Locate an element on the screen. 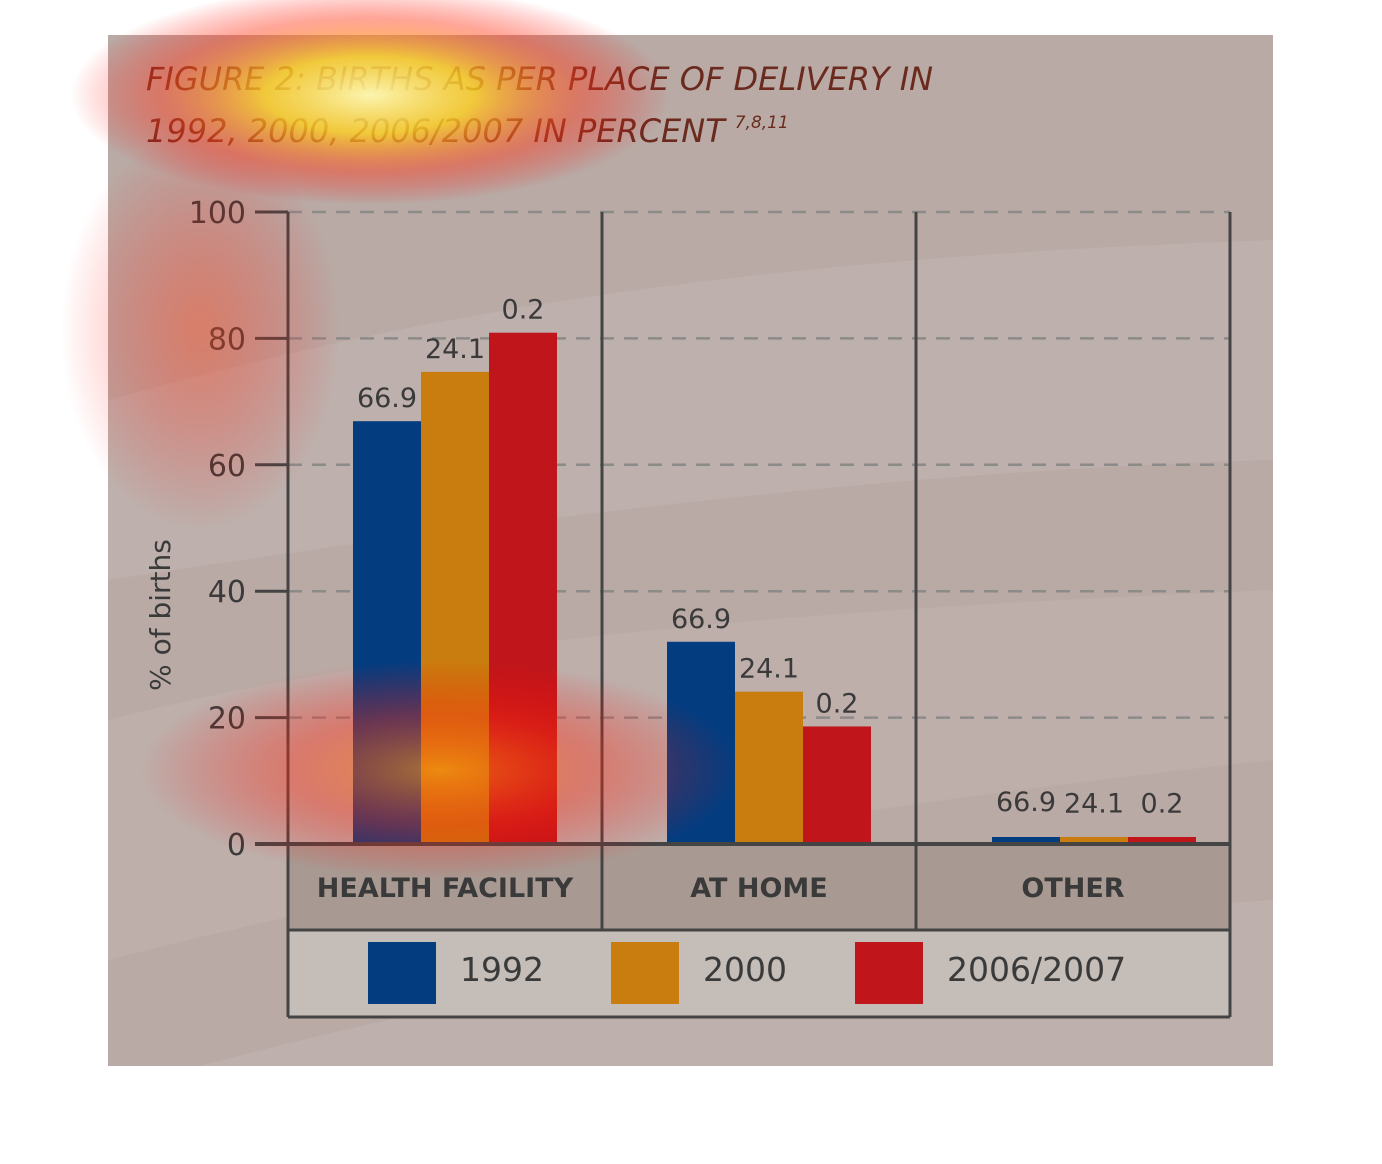  category-label: AT HOME is located at coordinates (758, 888).